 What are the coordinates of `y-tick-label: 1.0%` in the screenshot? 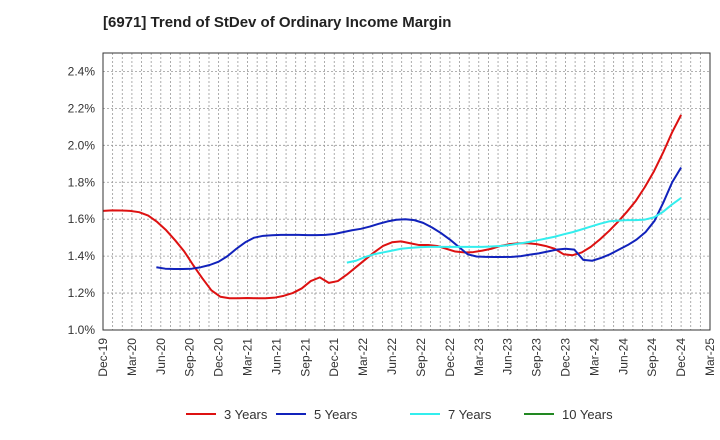 It's located at (82, 330).